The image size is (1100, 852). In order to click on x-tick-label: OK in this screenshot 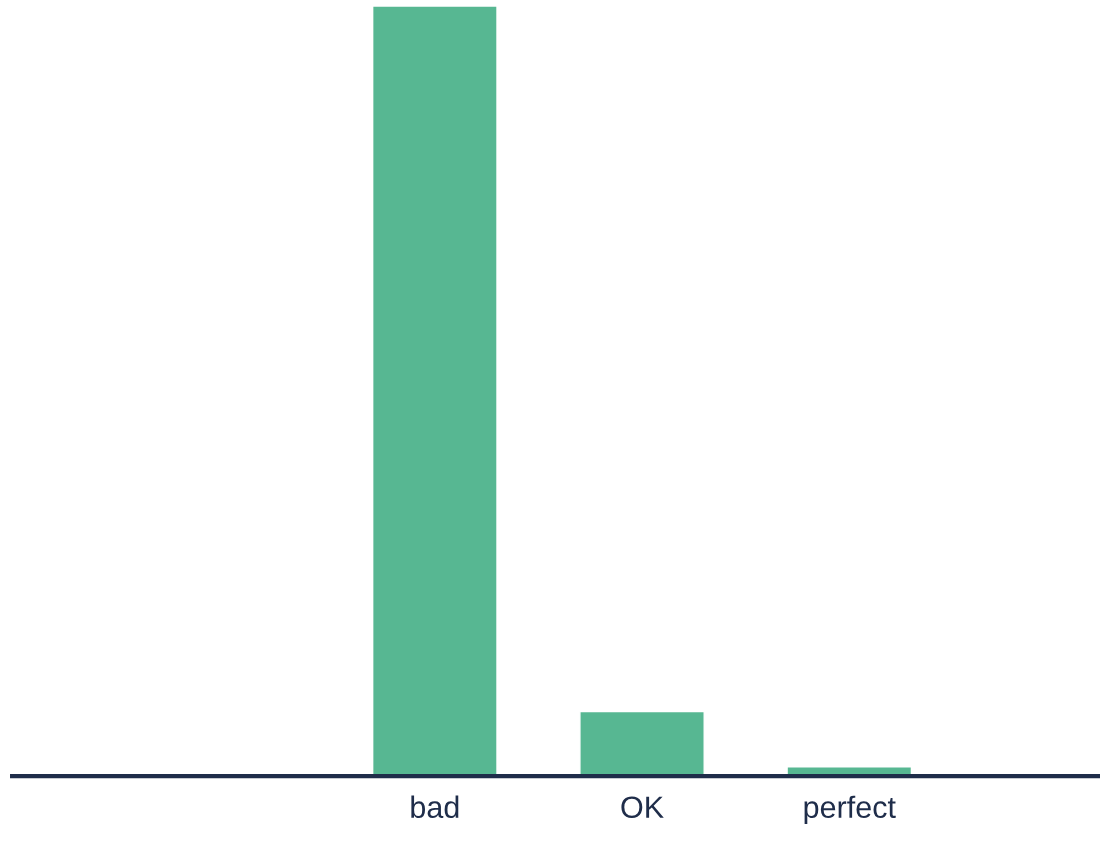, I will do `click(642, 807)`.